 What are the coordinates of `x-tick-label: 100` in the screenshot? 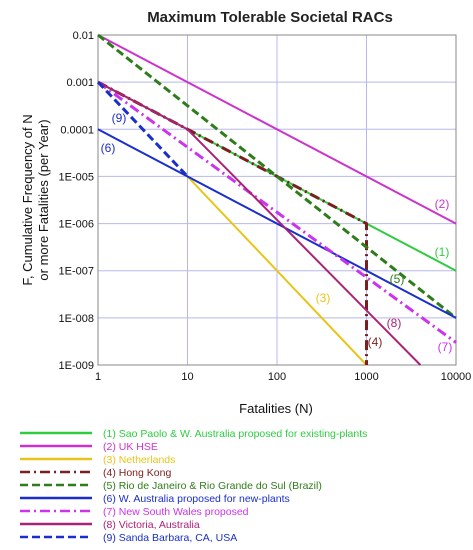 It's located at (277, 377).